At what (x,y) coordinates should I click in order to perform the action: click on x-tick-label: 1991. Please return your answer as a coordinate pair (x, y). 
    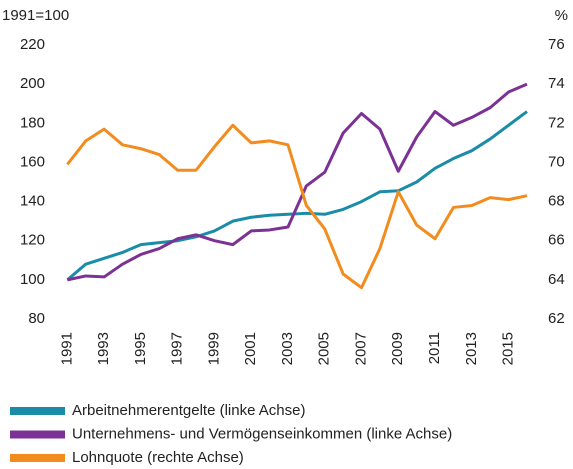
    Looking at the image, I should click on (66, 348).